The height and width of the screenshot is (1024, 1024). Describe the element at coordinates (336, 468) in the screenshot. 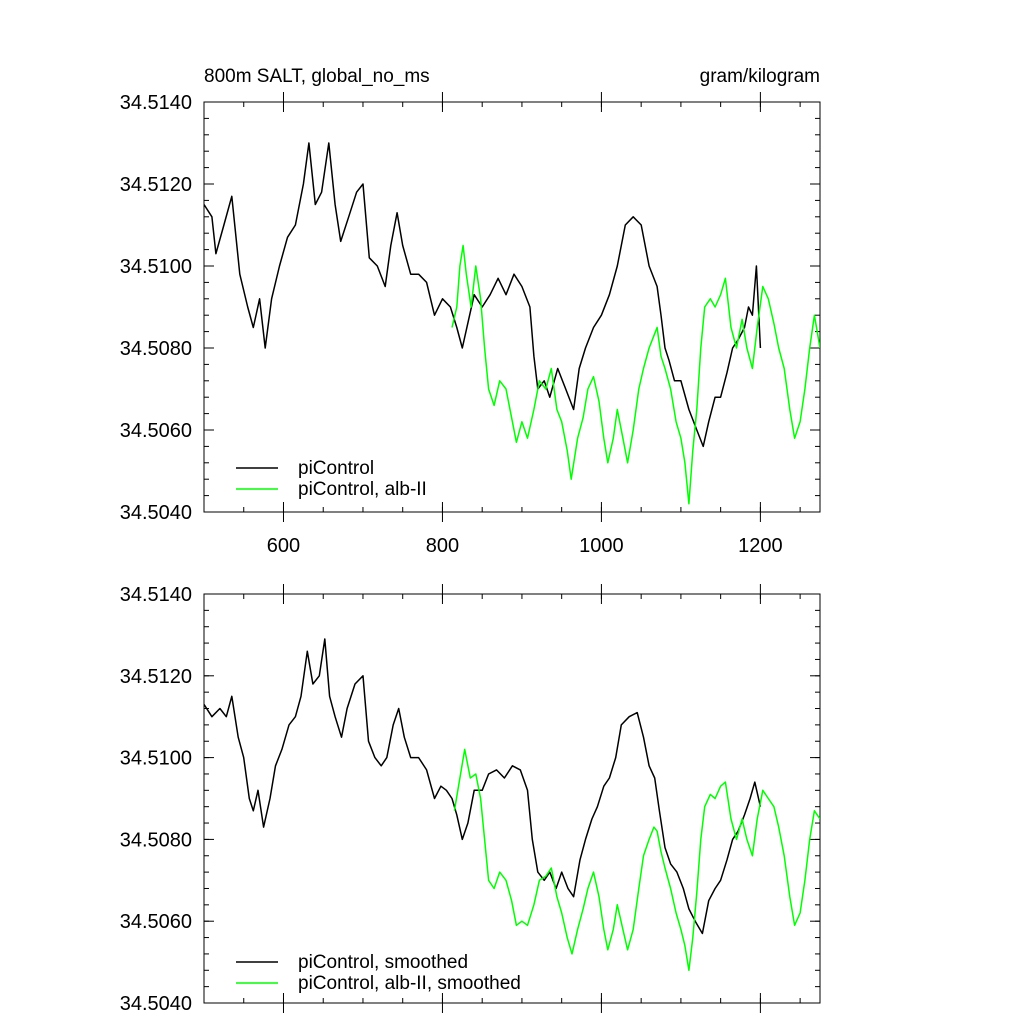

I see `legend-label: piControl` at that location.